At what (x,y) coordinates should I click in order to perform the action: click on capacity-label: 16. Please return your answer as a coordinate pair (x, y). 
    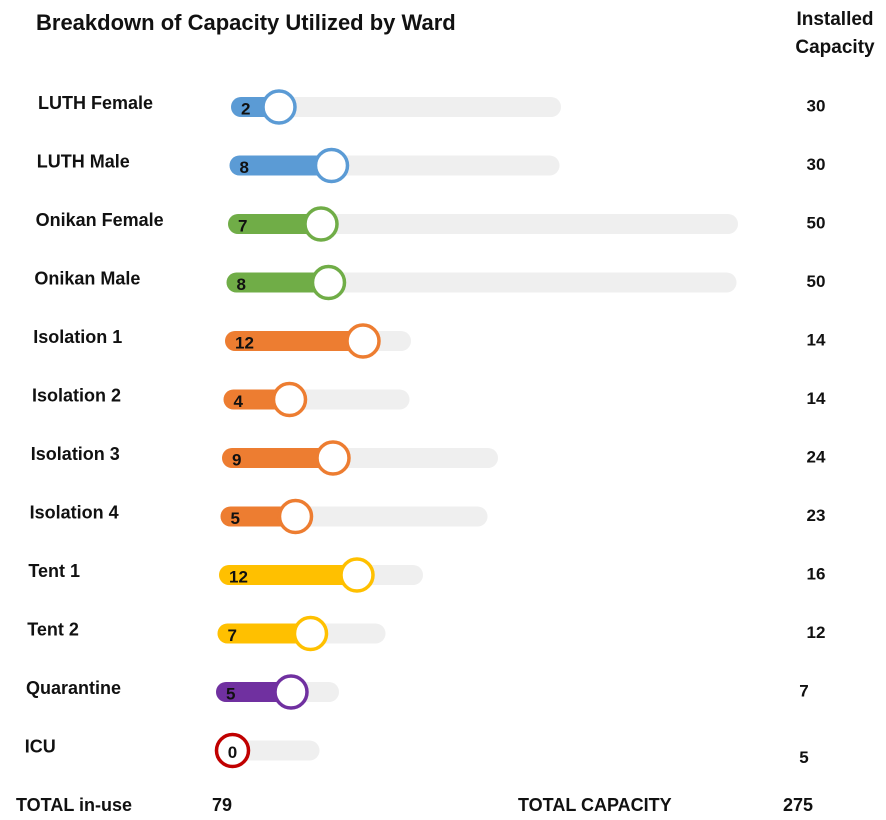
    Looking at the image, I should click on (816, 573).